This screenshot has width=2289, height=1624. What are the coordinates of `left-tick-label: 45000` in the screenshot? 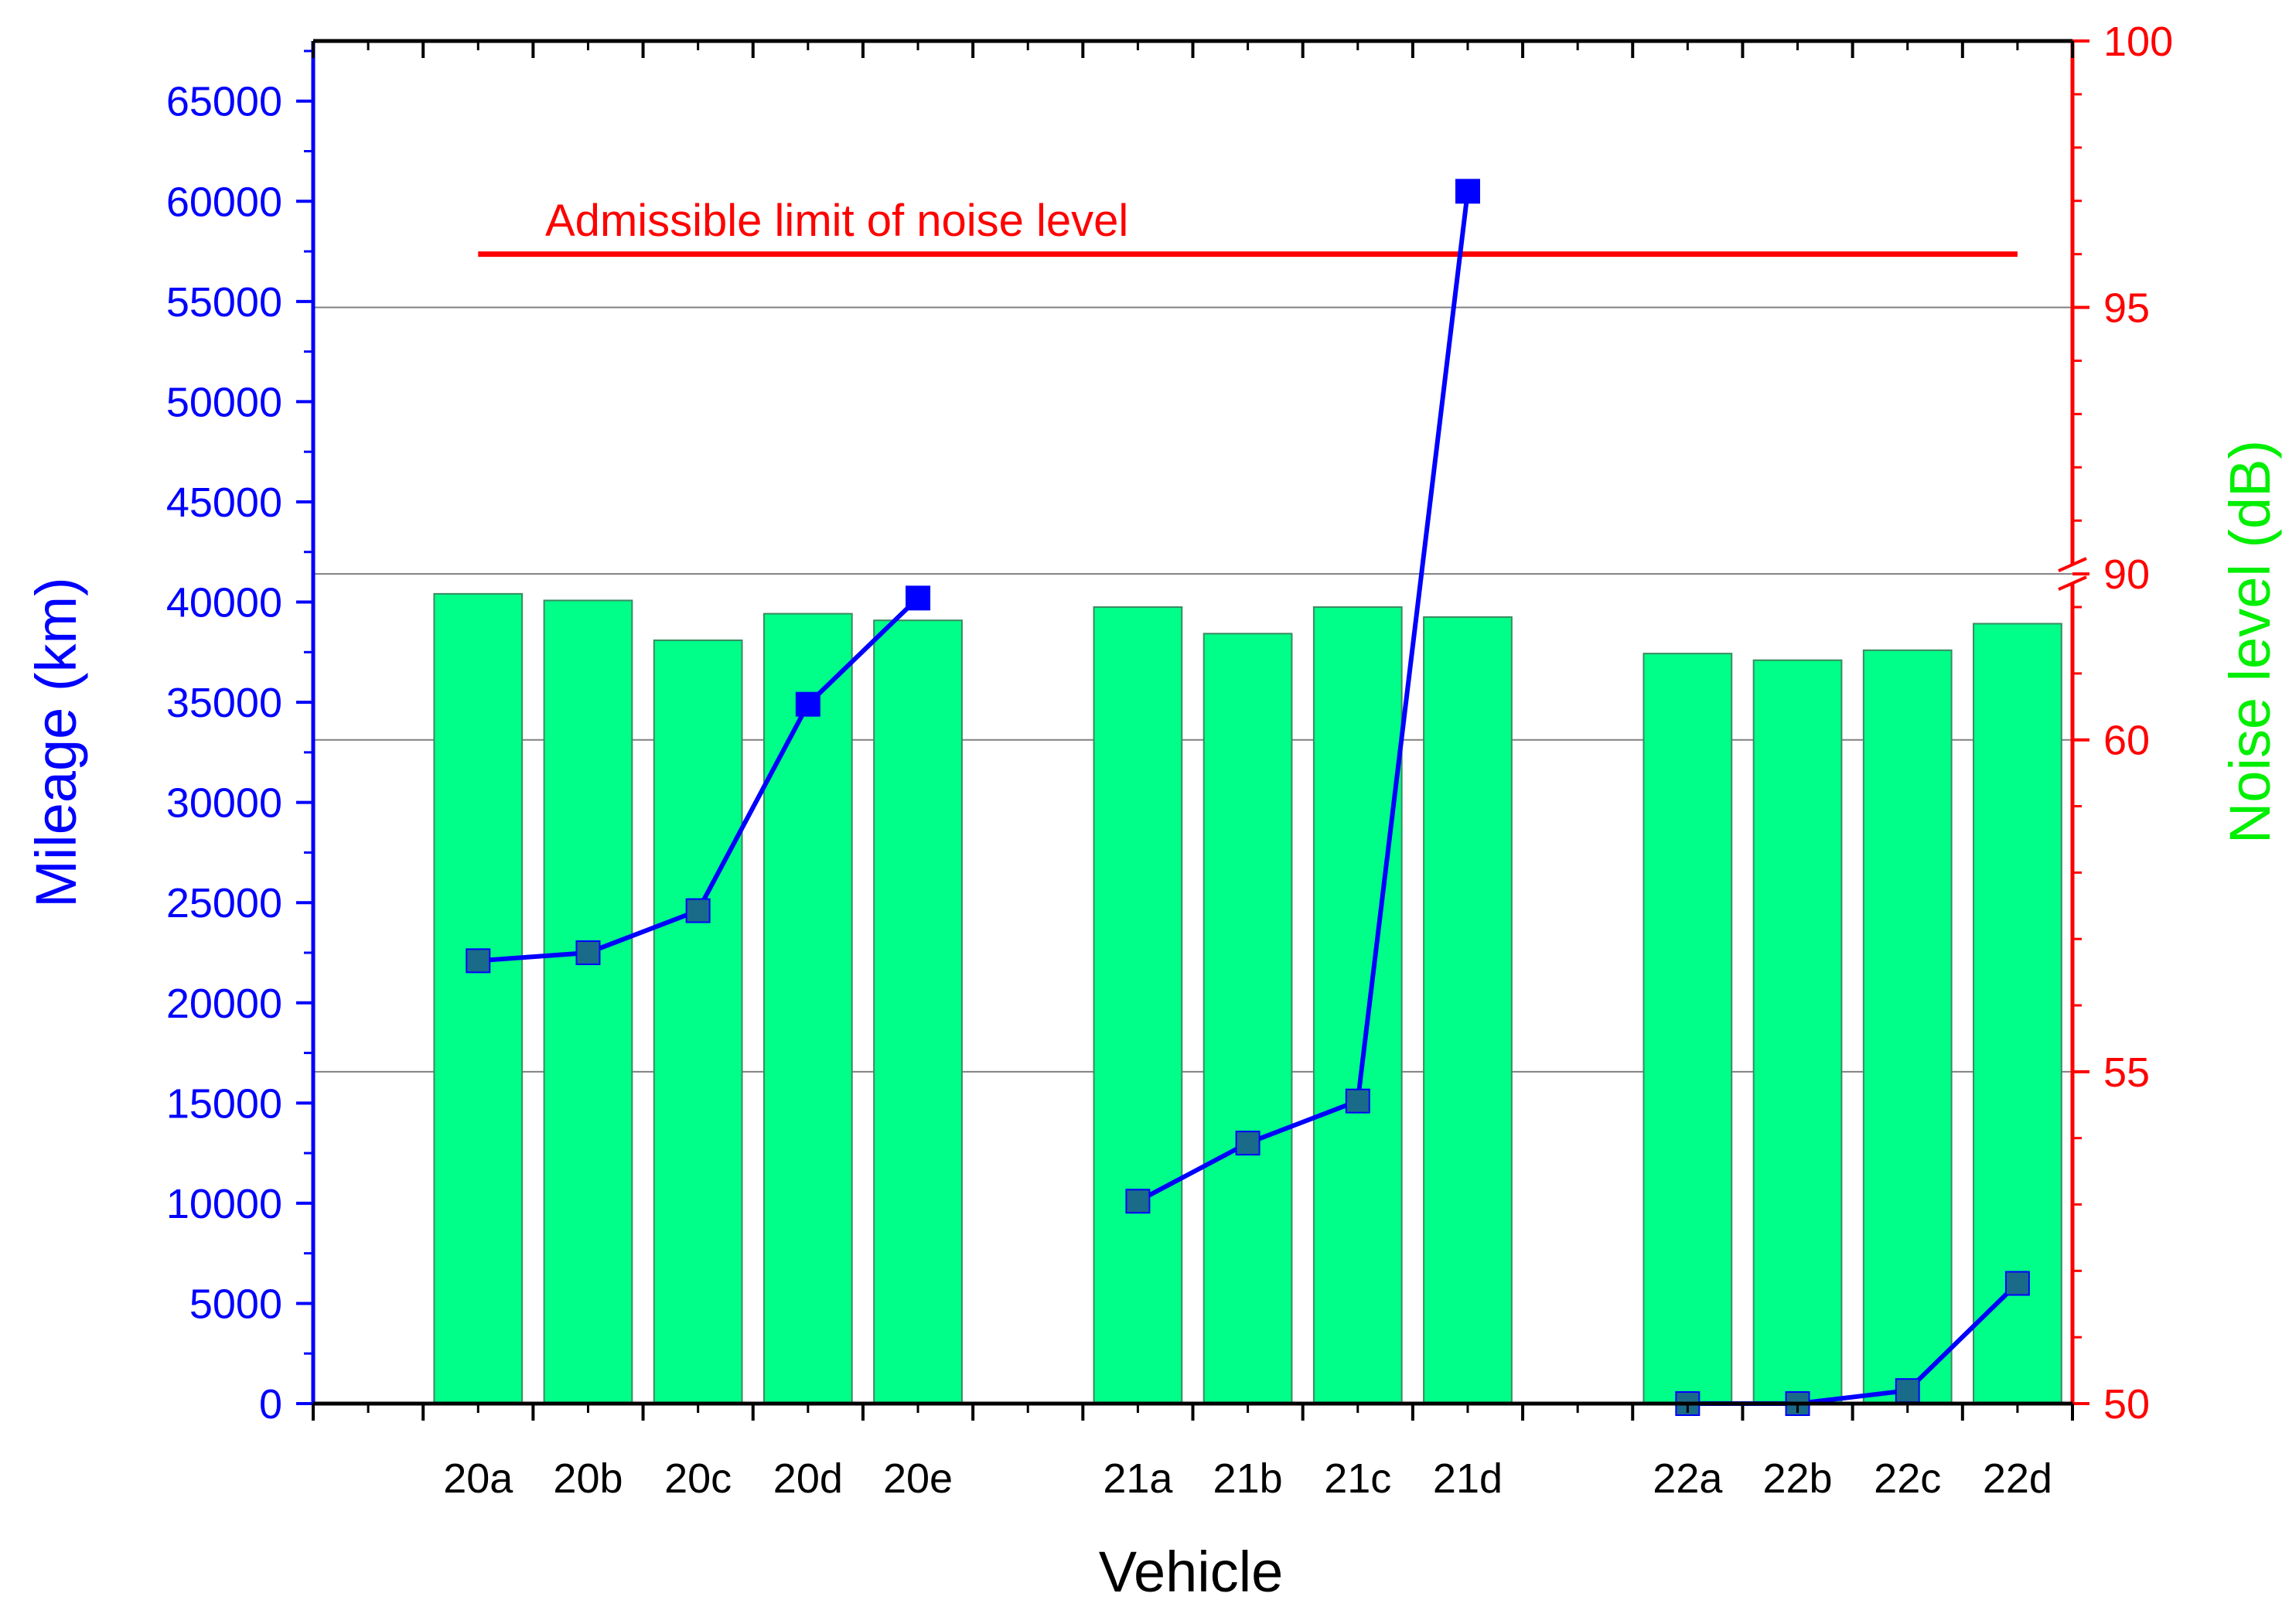 It's located at (224, 502).